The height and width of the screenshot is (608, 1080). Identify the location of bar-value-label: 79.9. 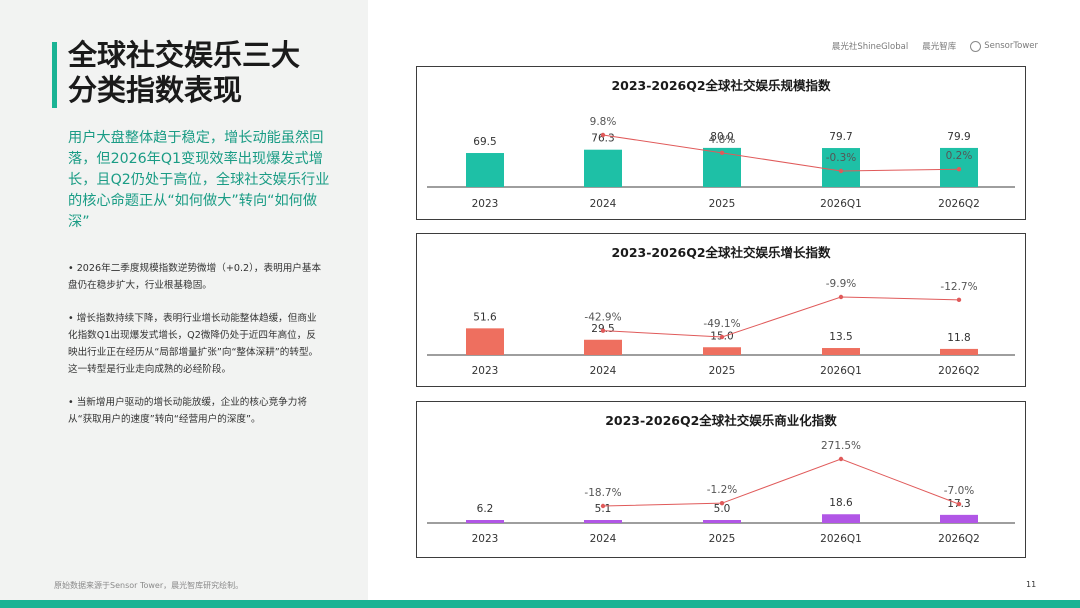
(958, 137).